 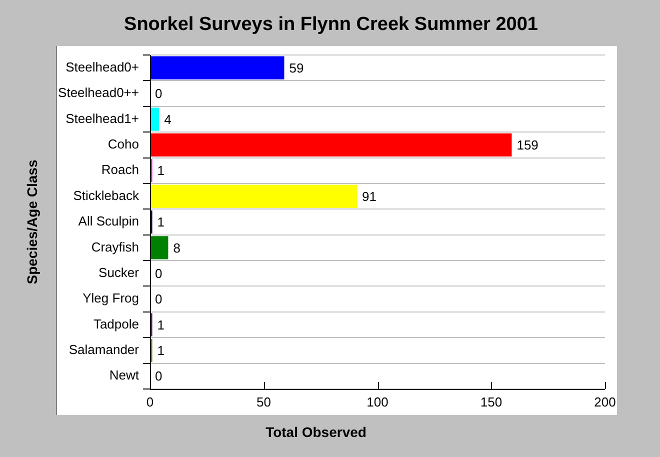 What do you see at coordinates (120, 170) in the screenshot?
I see `y-tick-label: Roach` at bounding box center [120, 170].